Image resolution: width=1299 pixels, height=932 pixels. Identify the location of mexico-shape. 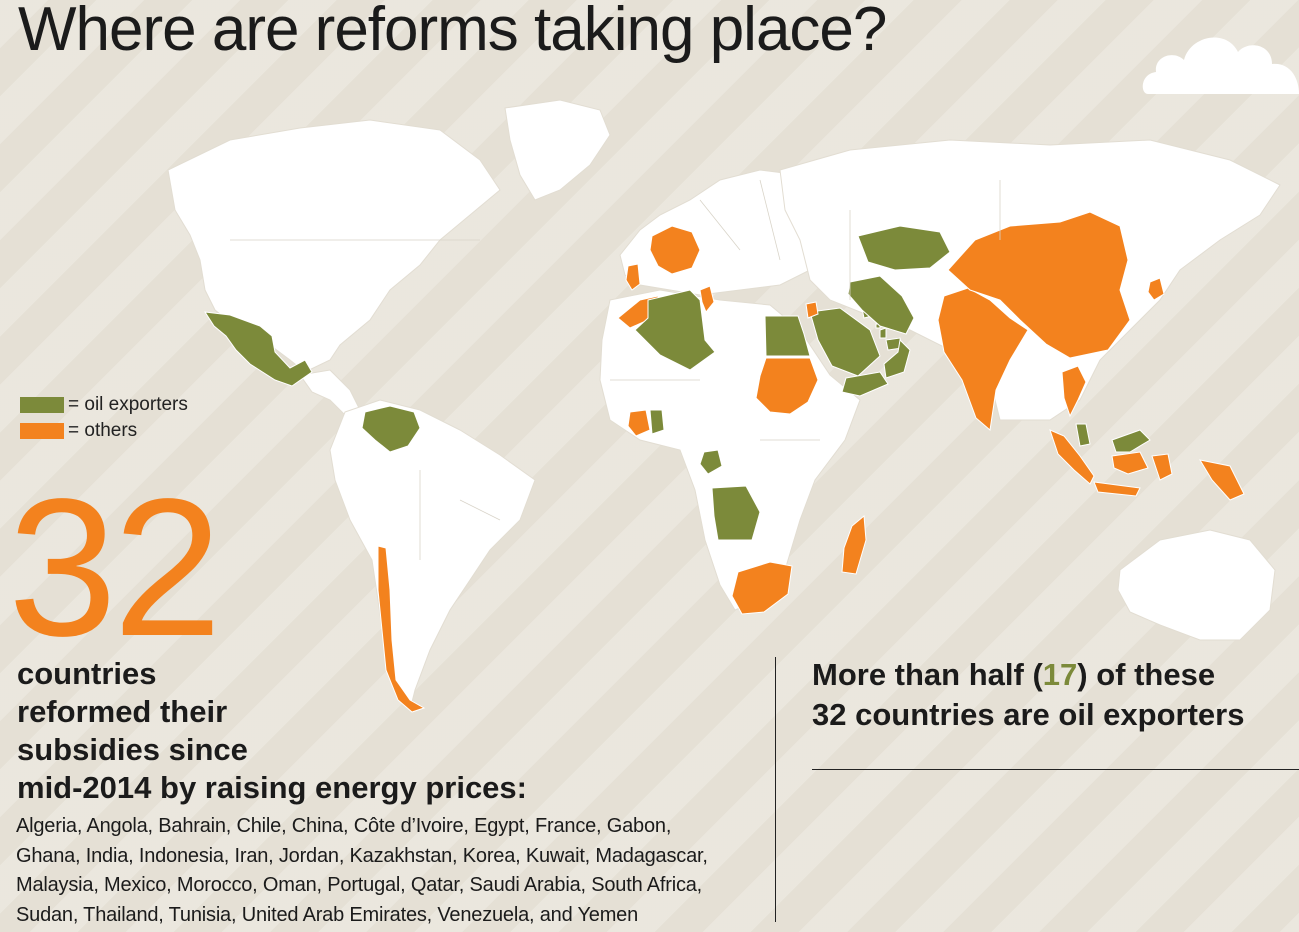
(258, 349).